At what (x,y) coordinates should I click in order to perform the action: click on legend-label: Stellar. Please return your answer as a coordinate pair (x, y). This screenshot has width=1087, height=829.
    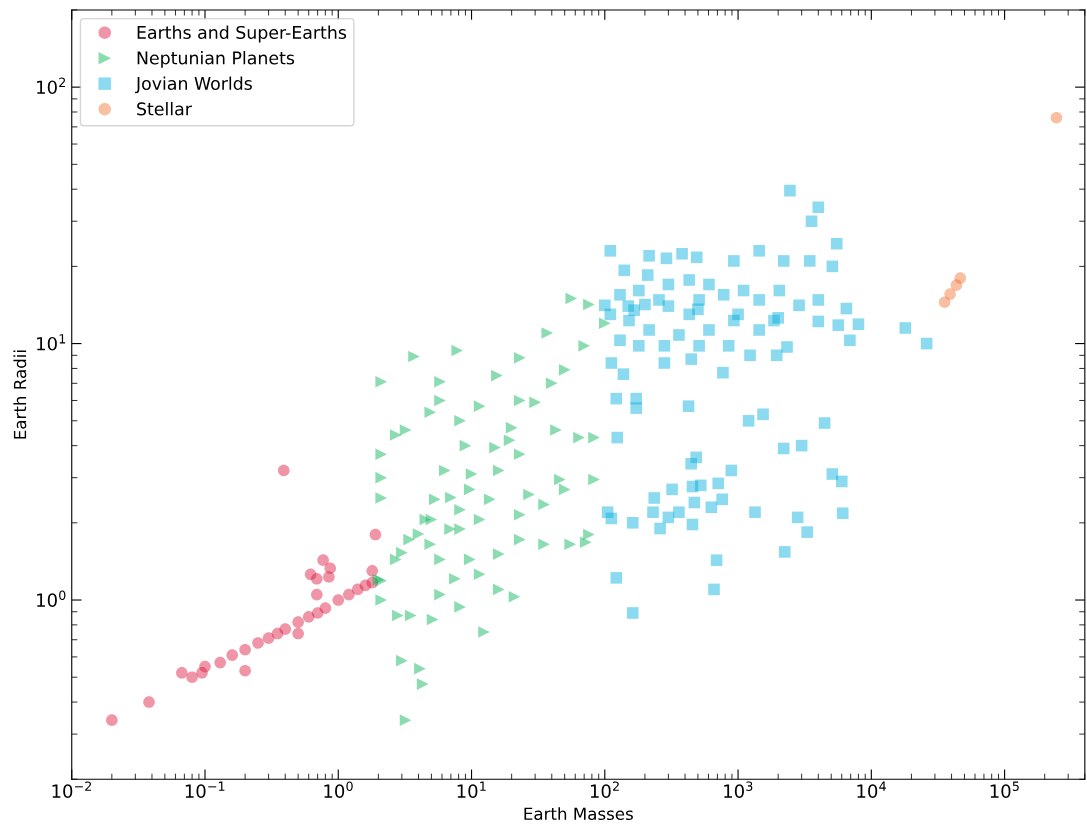
    Looking at the image, I should click on (164, 109).